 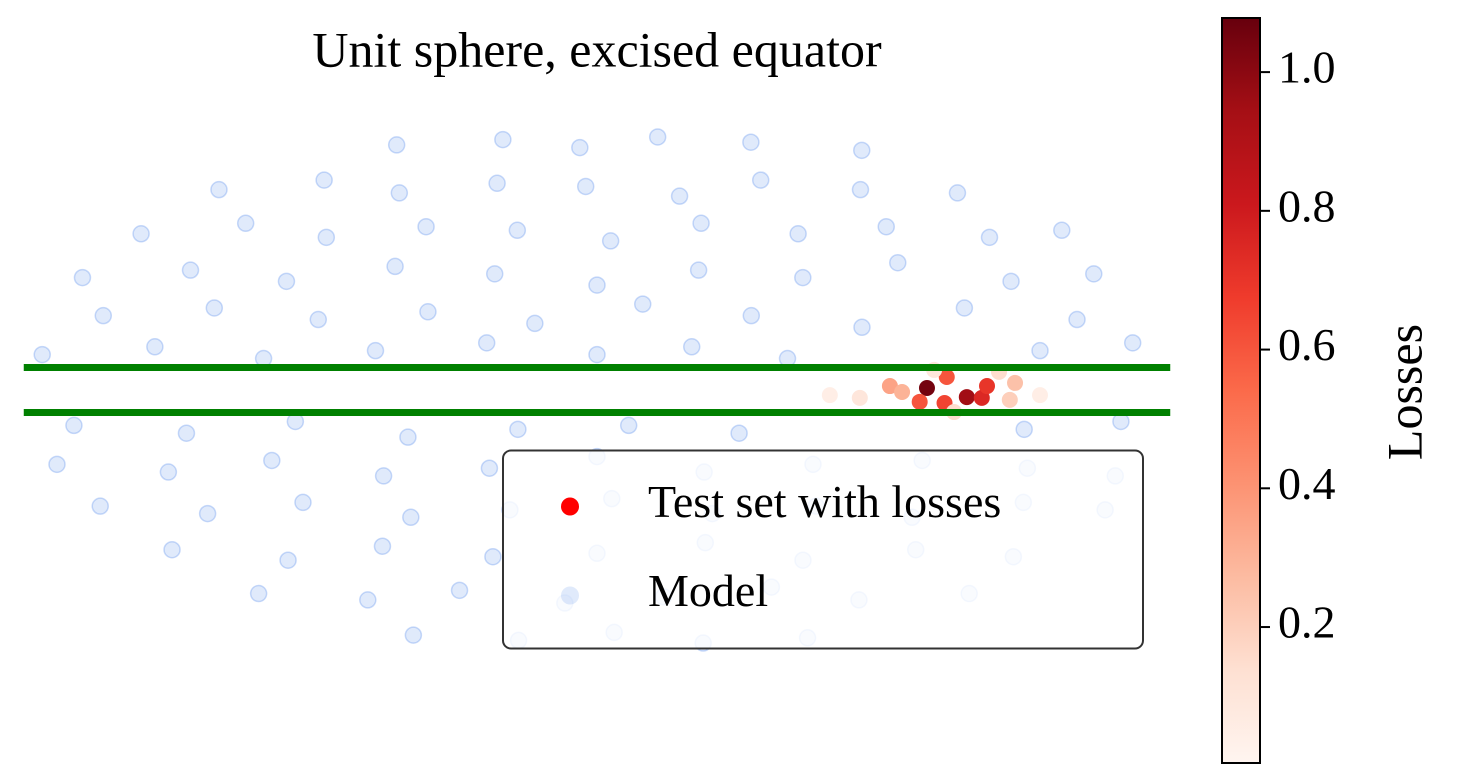 What do you see at coordinates (1307, 205) in the screenshot?
I see `colorbar-tick-label: 0.8` at bounding box center [1307, 205].